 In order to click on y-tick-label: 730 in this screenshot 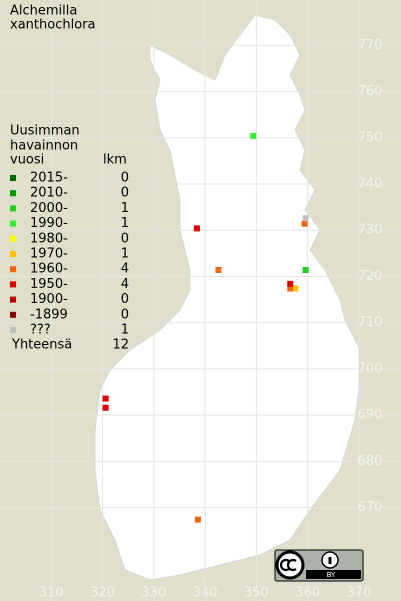, I will do `click(370, 230)`.